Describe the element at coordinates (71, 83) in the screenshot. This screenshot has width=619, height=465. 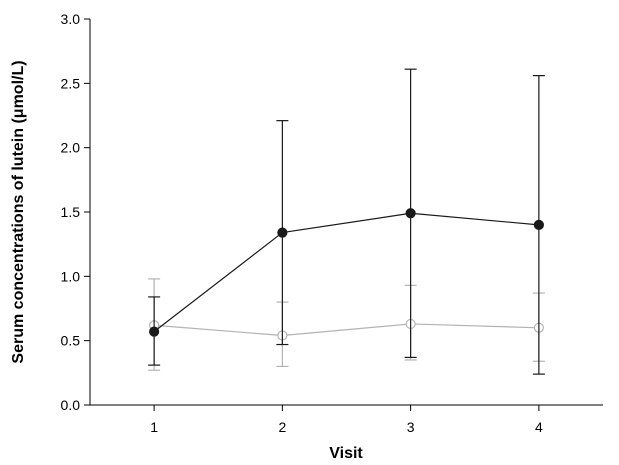
I see `y-tick-label: 2.5` at that location.